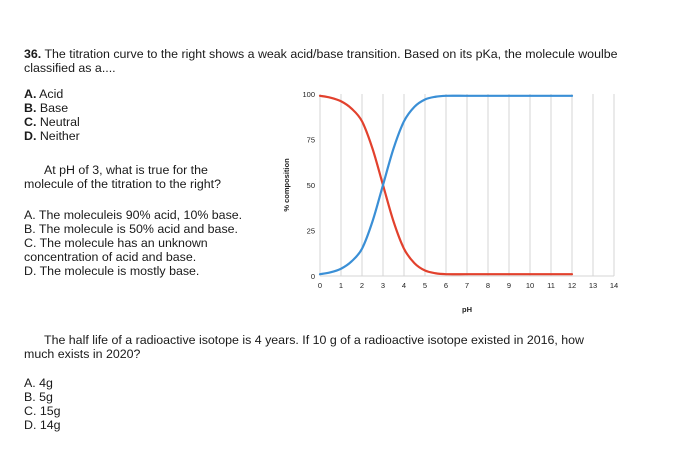  I want to click on chart-y-ticks: 0 25 50 75 100, so click(308, 185).